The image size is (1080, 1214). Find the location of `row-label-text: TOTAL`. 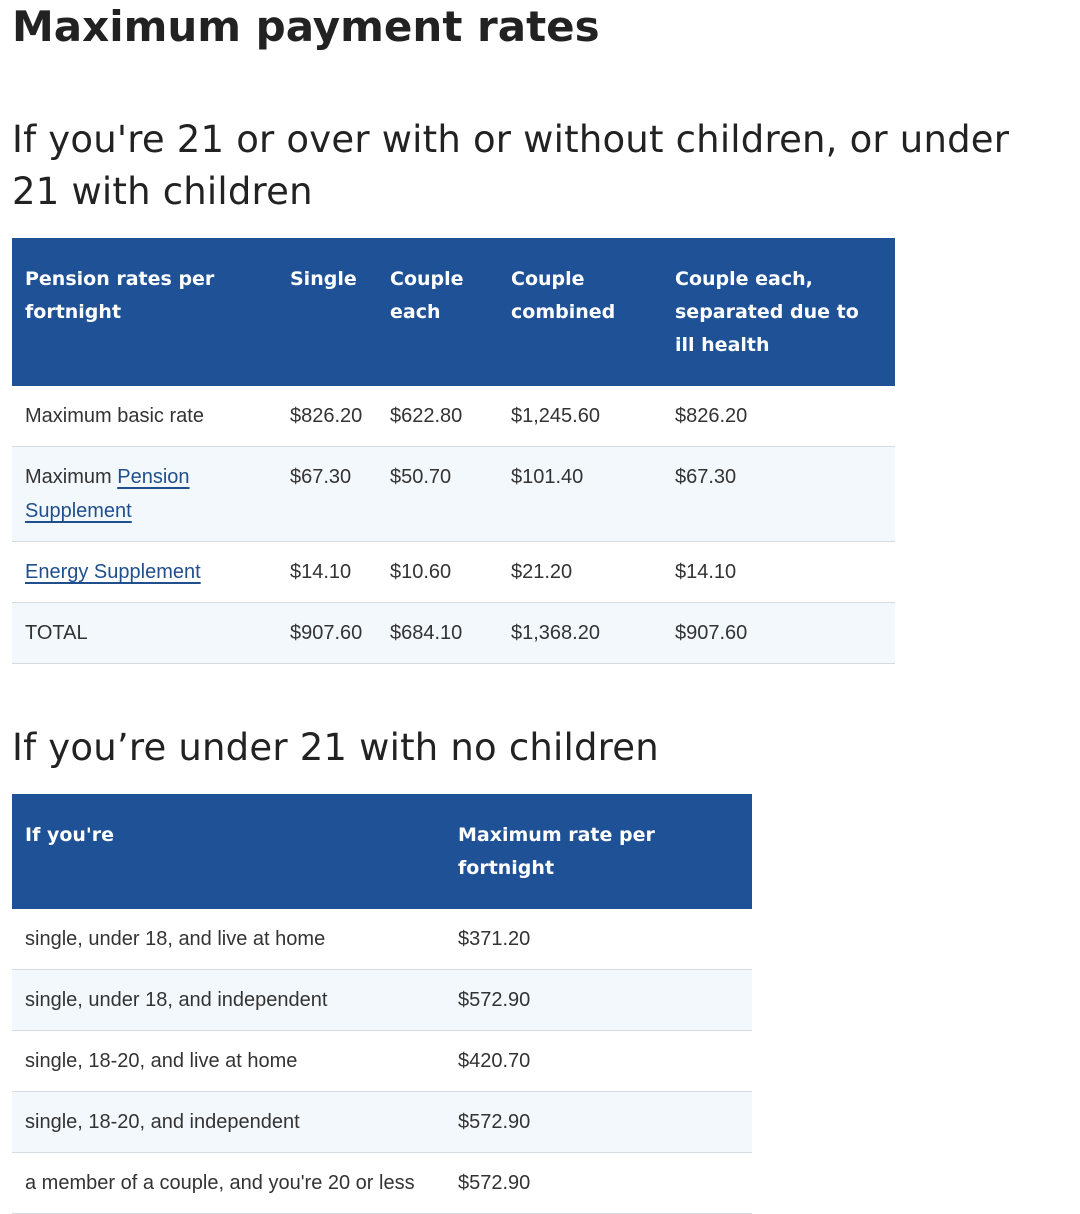

row-label-text: TOTAL is located at coordinates (56, 633).